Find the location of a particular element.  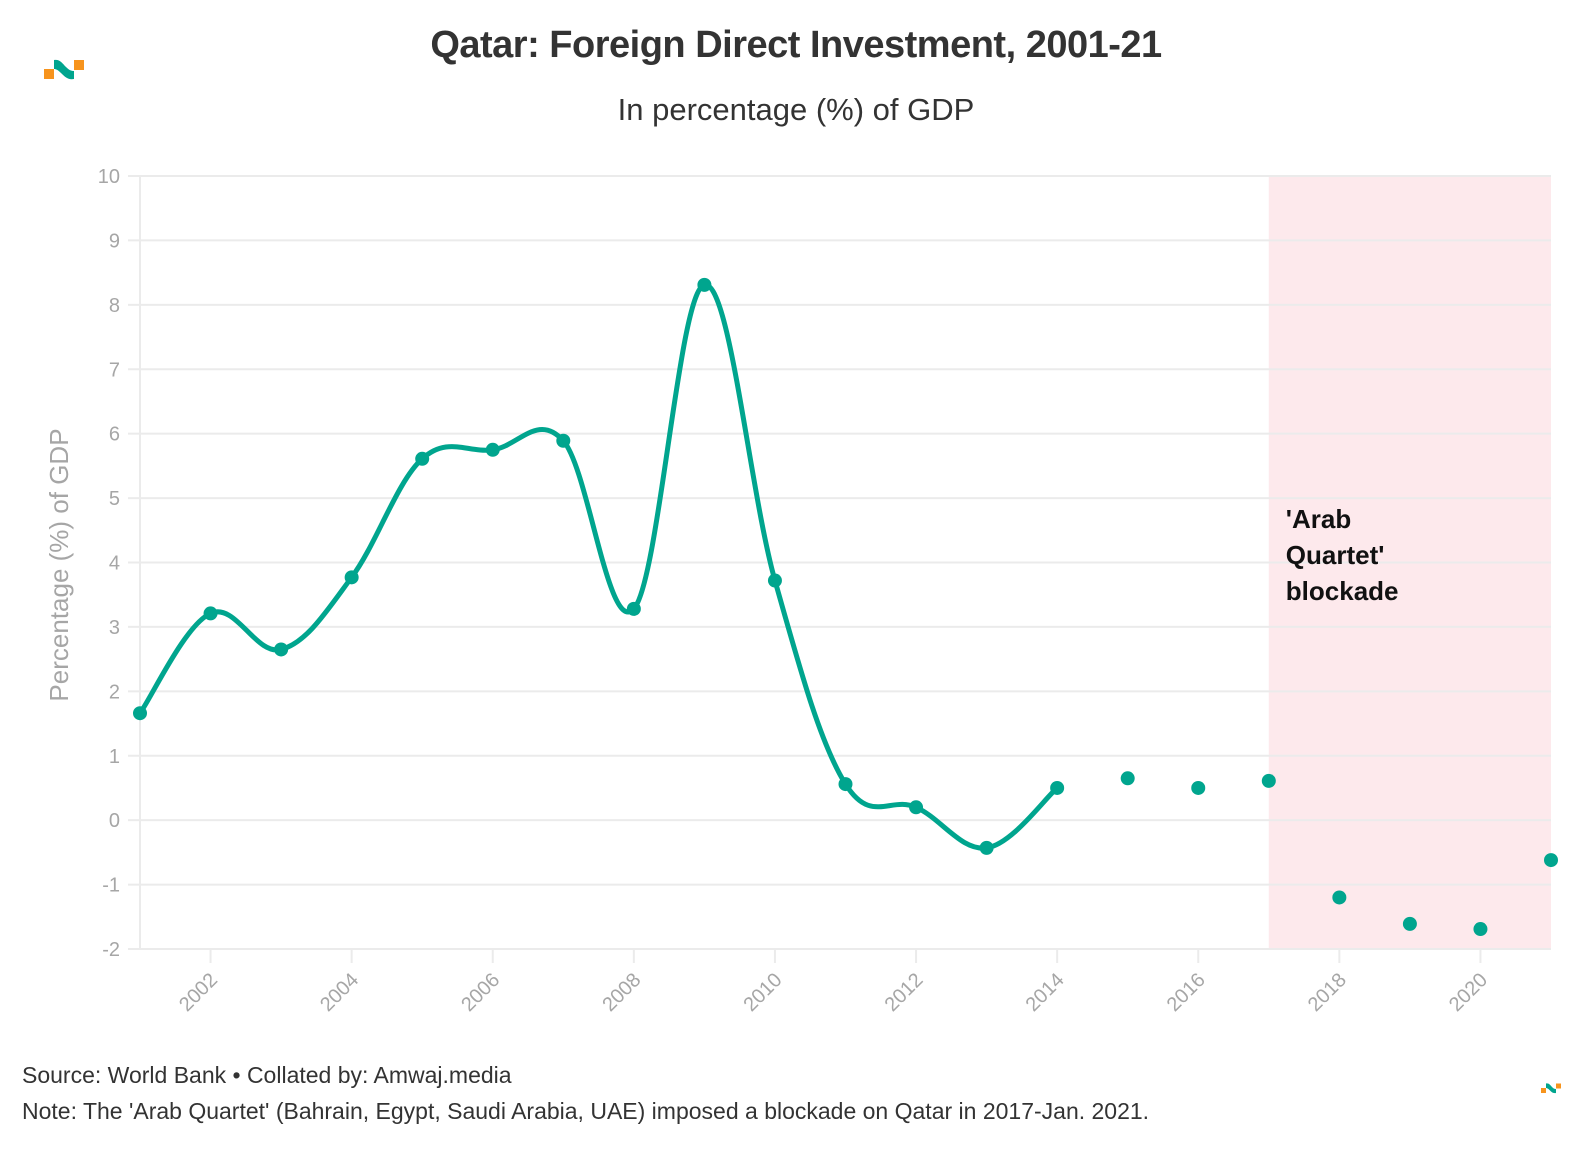

x-tick-label: 2006 is located at coordinates (480, 992).